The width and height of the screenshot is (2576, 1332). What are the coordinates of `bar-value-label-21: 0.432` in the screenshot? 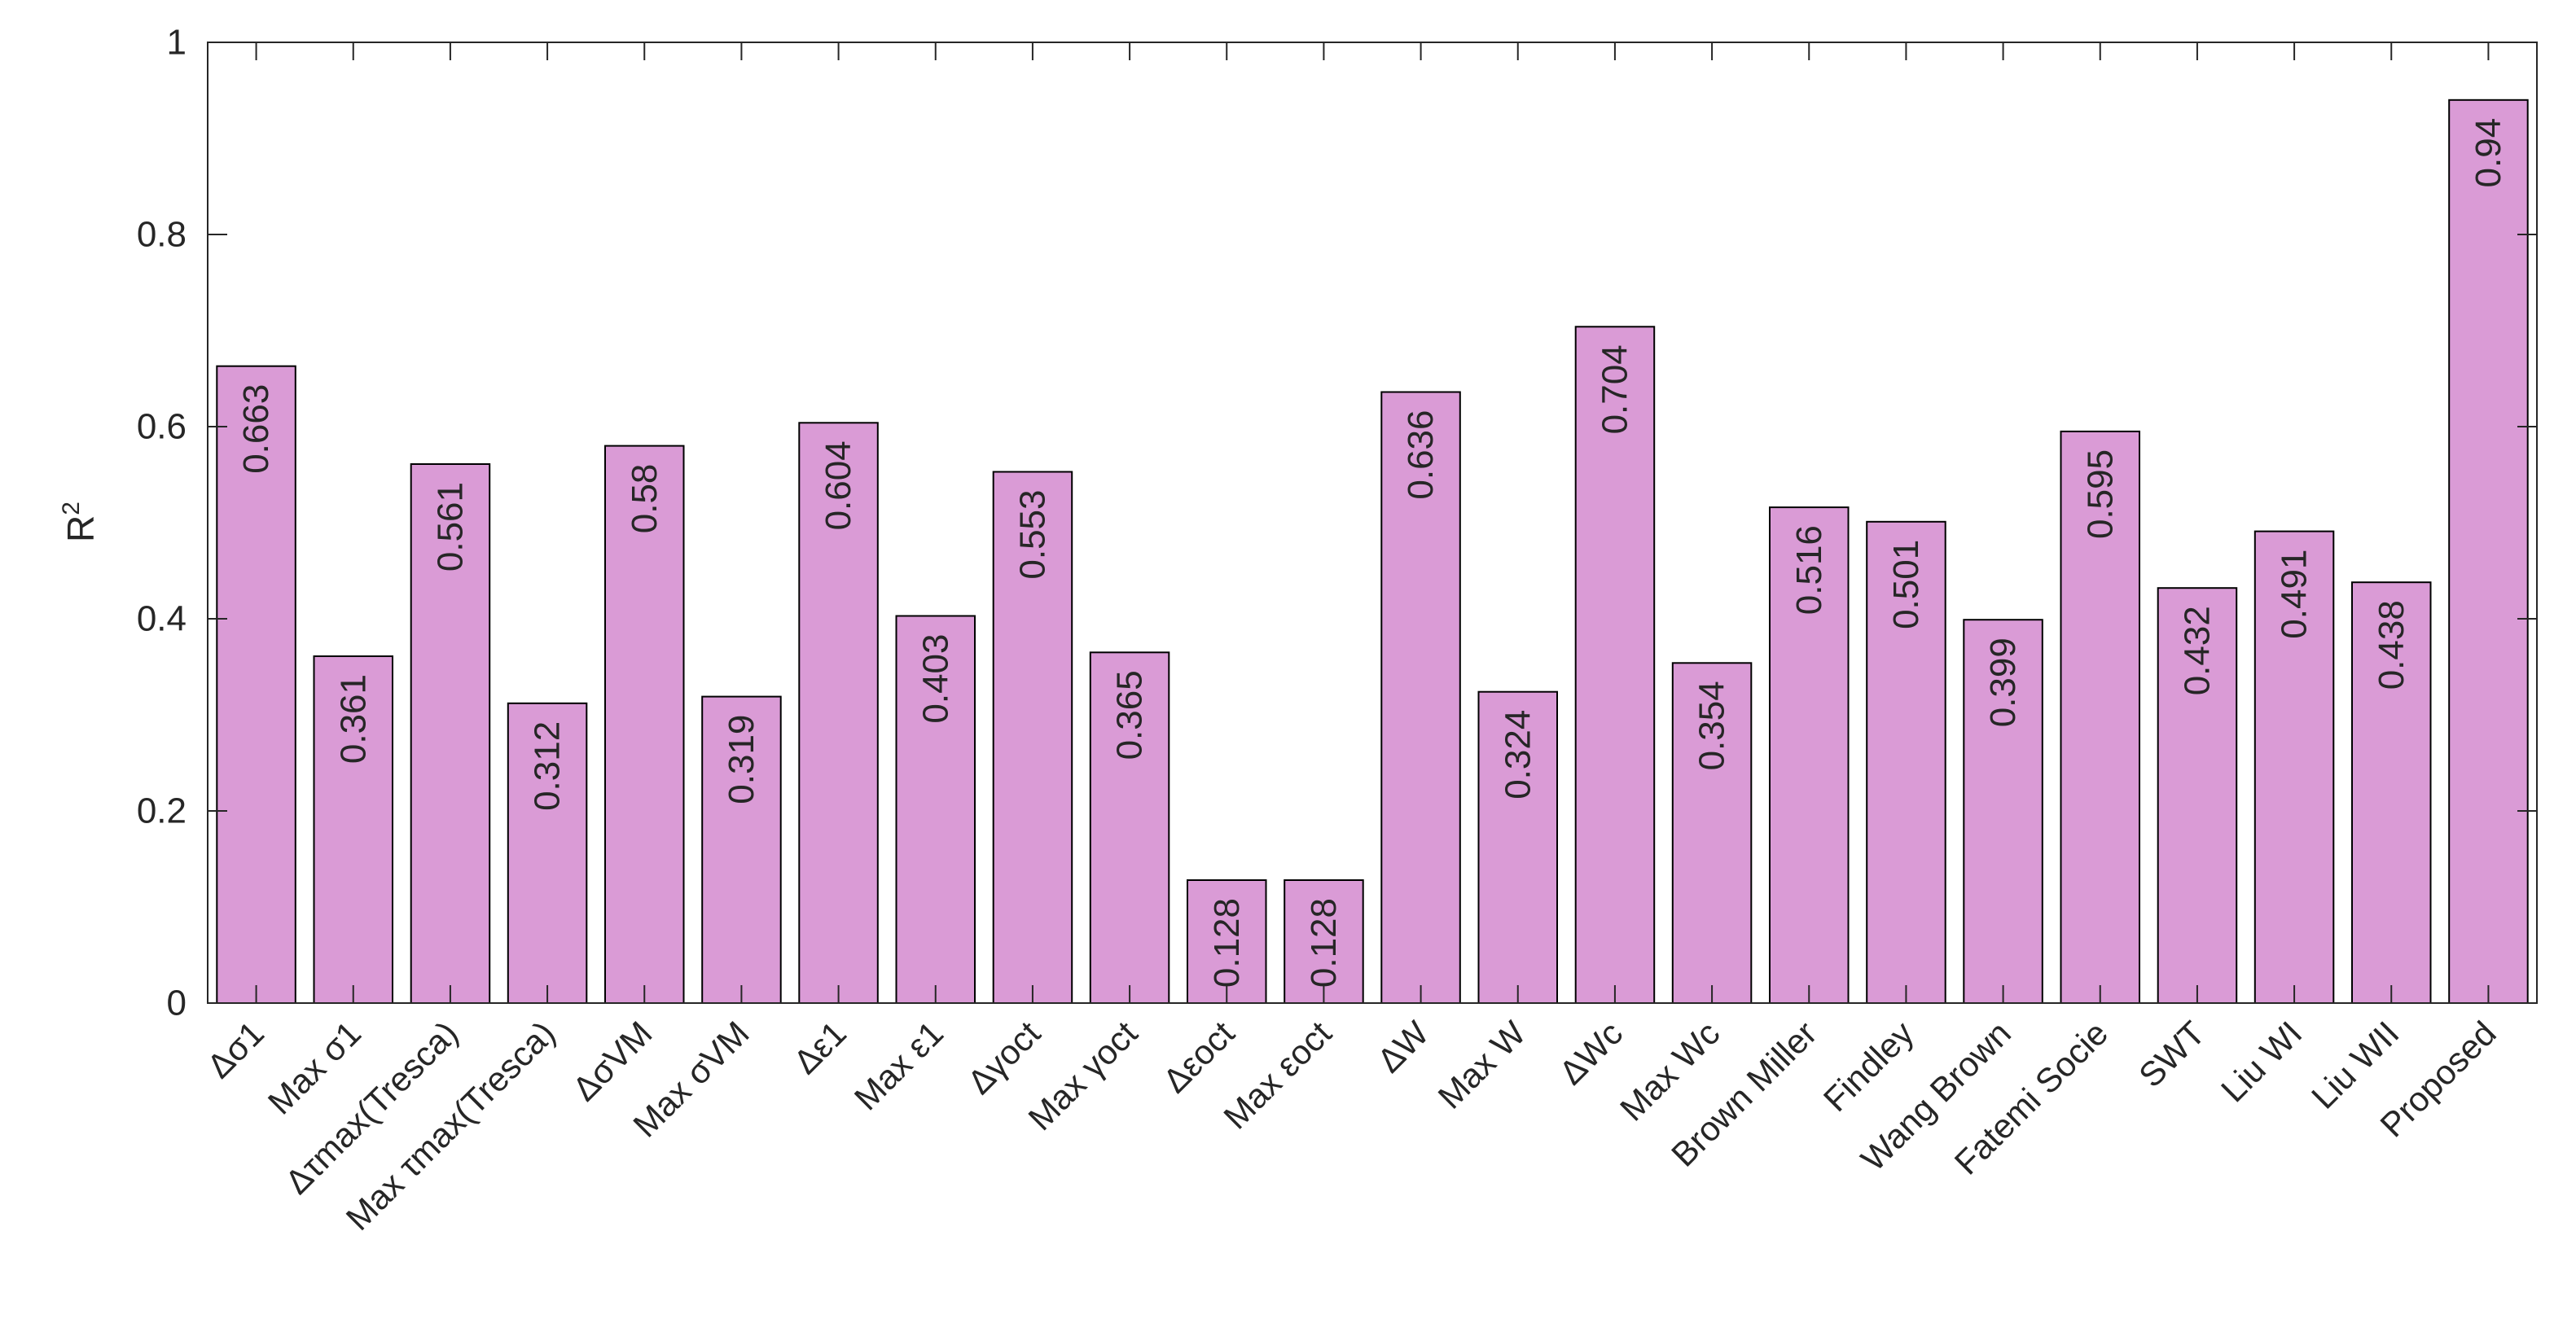 It's located at (2197, 650).